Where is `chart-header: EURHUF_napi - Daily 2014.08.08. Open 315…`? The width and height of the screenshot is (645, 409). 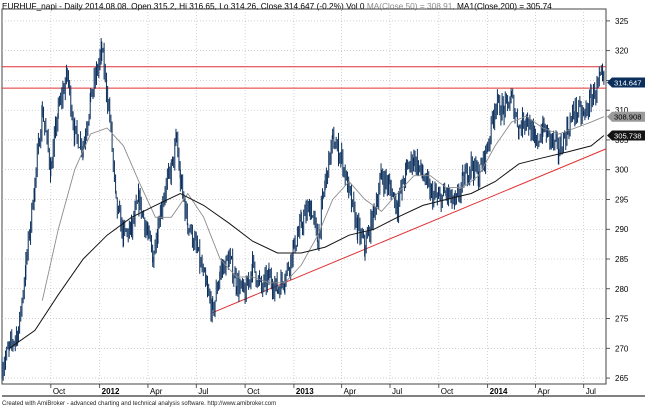 chart-header: EURHUF_napi - Daily 2014.08.08. Open 315… is located at coordinates (277, 6).